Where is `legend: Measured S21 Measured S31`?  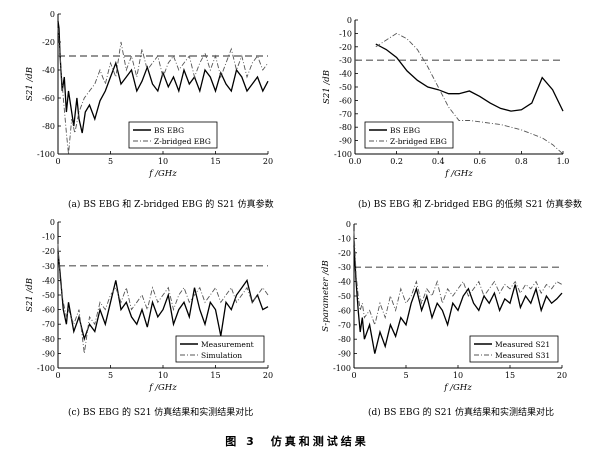
legend: Measured S21 Measured S31 is located at coordinates (514, 349).